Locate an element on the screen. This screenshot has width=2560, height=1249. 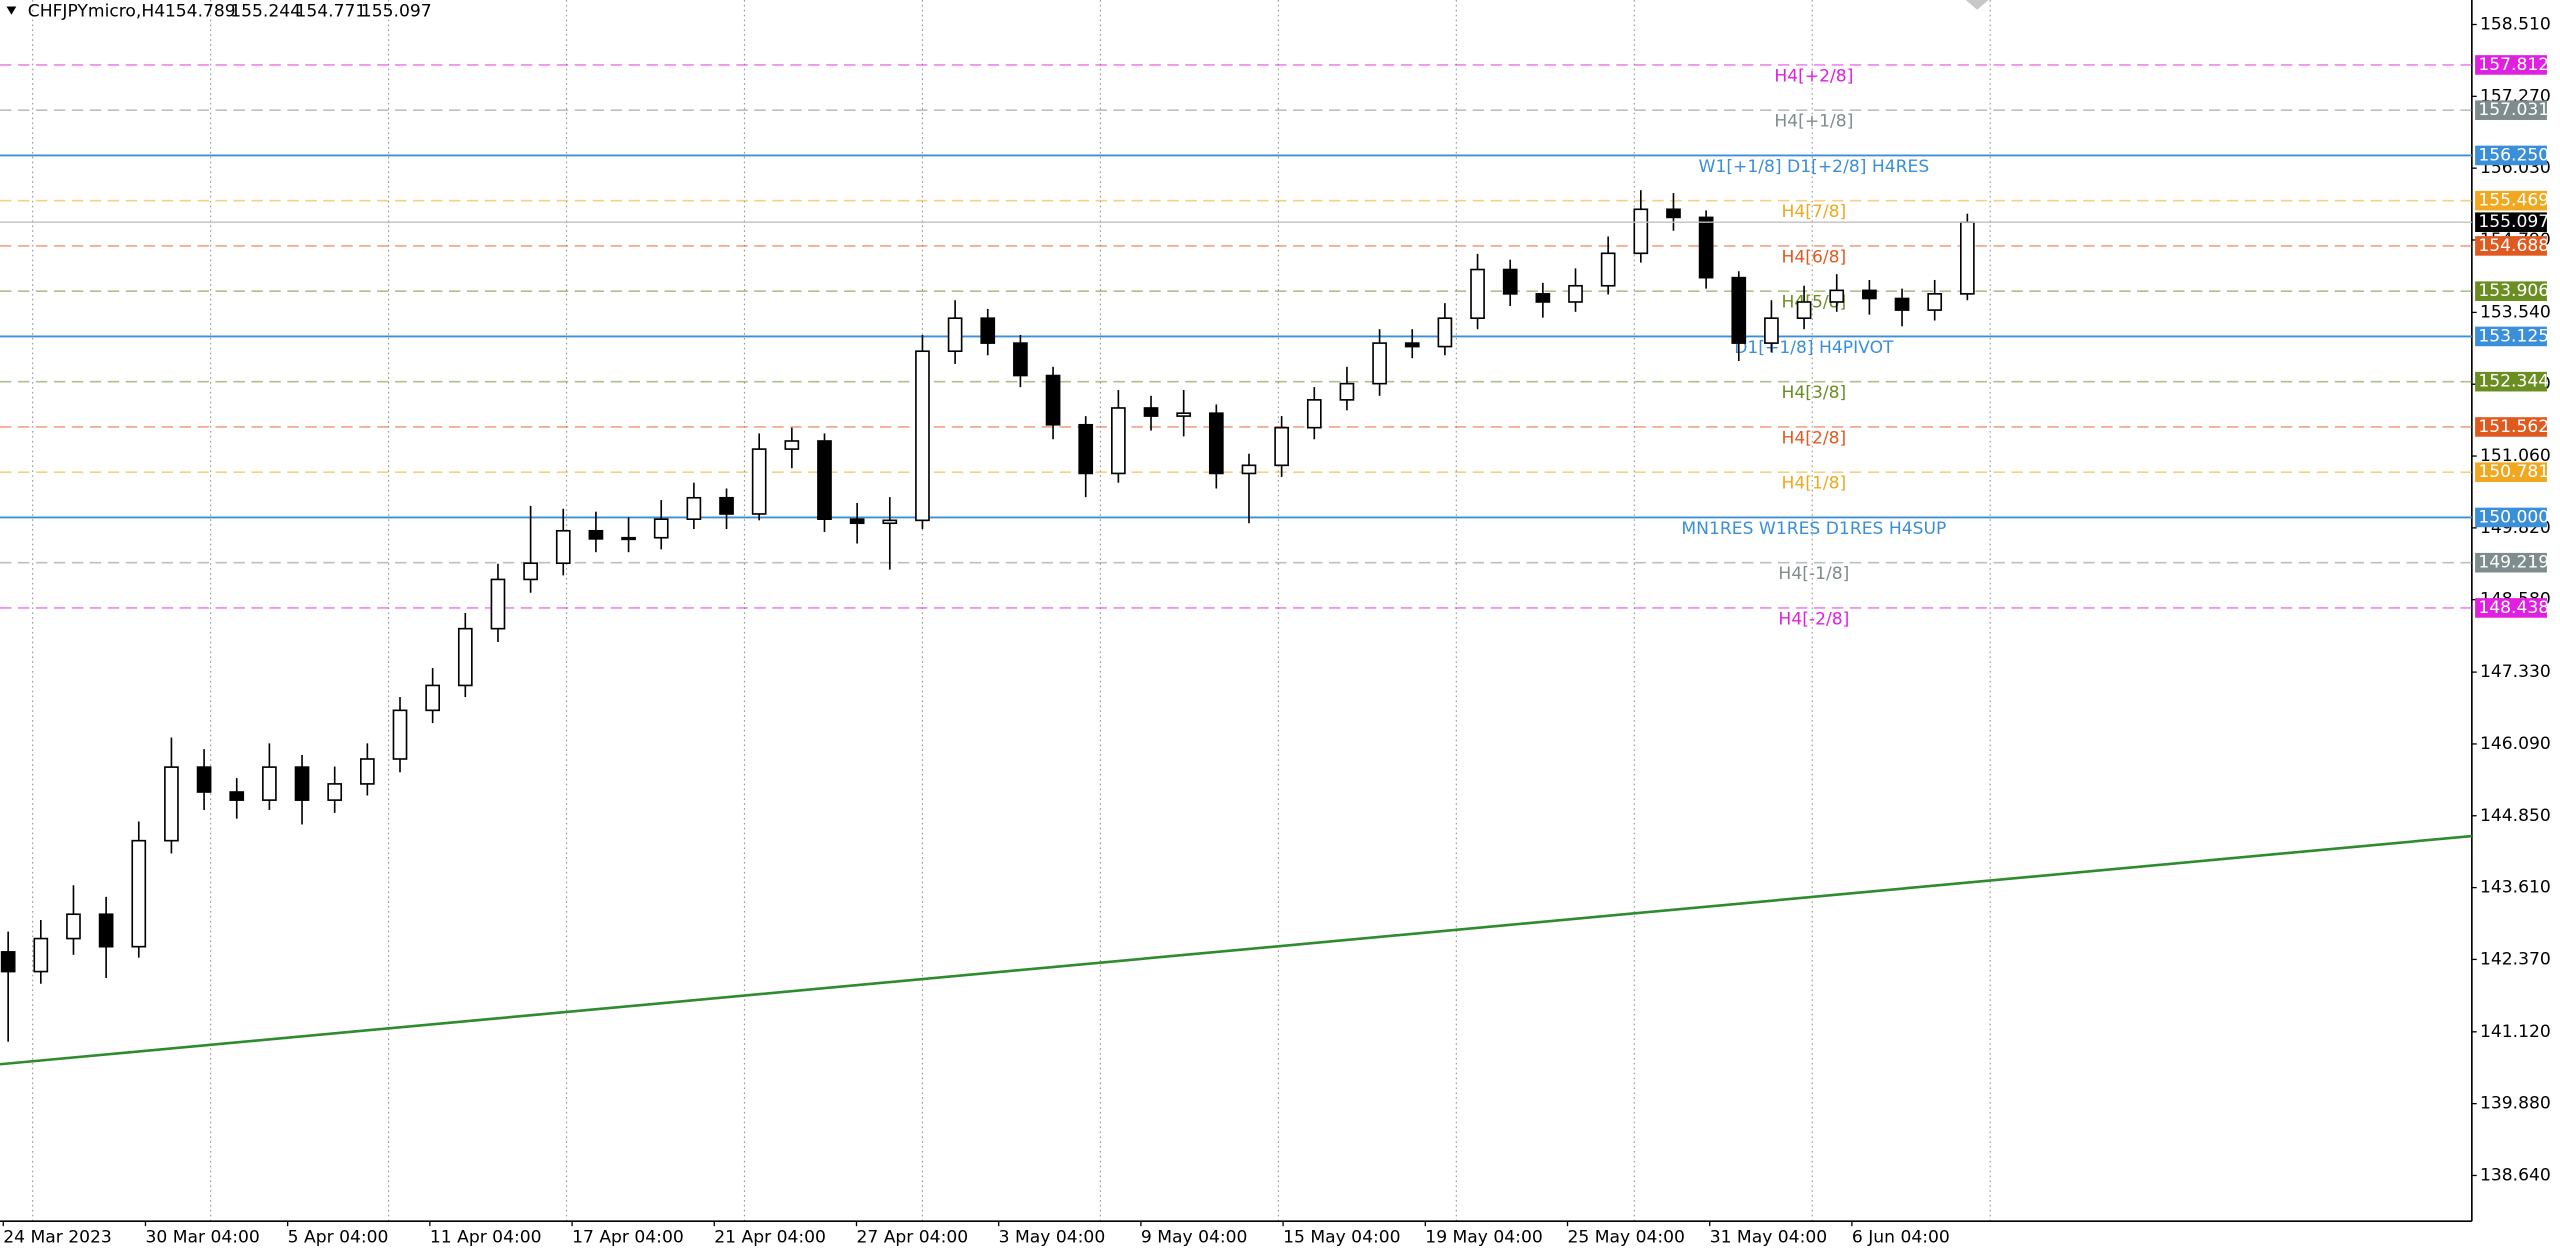
x-tick-label: 27 Apr 04:00 is located at coordinates (912, 1238).